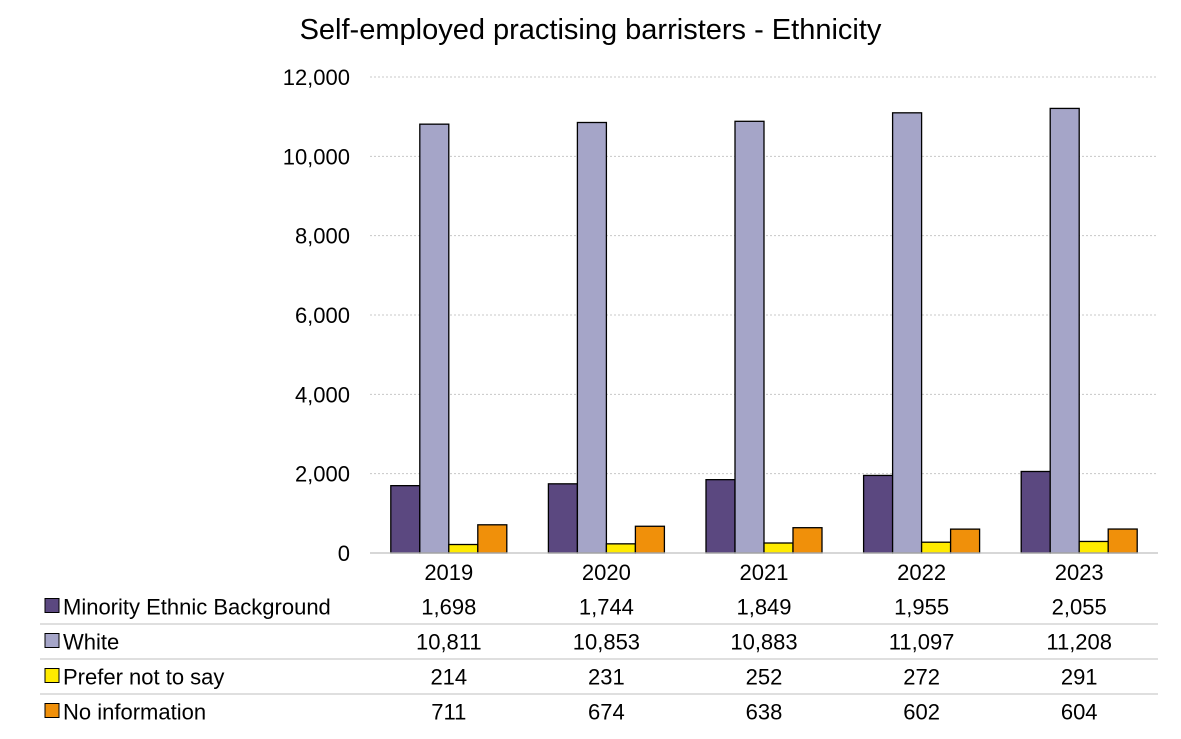  Describe the element at coordinates (322, 315) in the screenshot. I see `y-tick-label: 6,000` at that location.